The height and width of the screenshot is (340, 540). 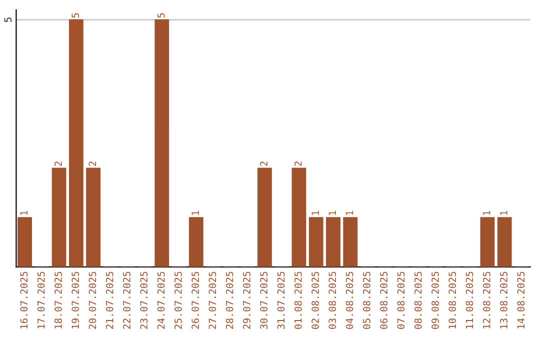 What do you see at coordinates (281, 300) in the screenshot?
I see `x-tick-label: 31.07.2025` at bounding box center [281, 300].